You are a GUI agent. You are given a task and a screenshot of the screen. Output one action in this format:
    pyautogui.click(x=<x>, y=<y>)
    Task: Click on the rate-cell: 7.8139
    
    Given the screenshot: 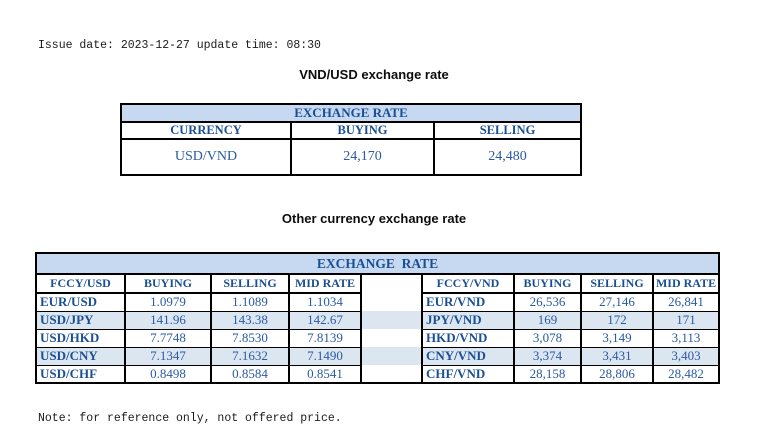 What is the action you would take?
    pyautogui.click(x=325, y=338)
    